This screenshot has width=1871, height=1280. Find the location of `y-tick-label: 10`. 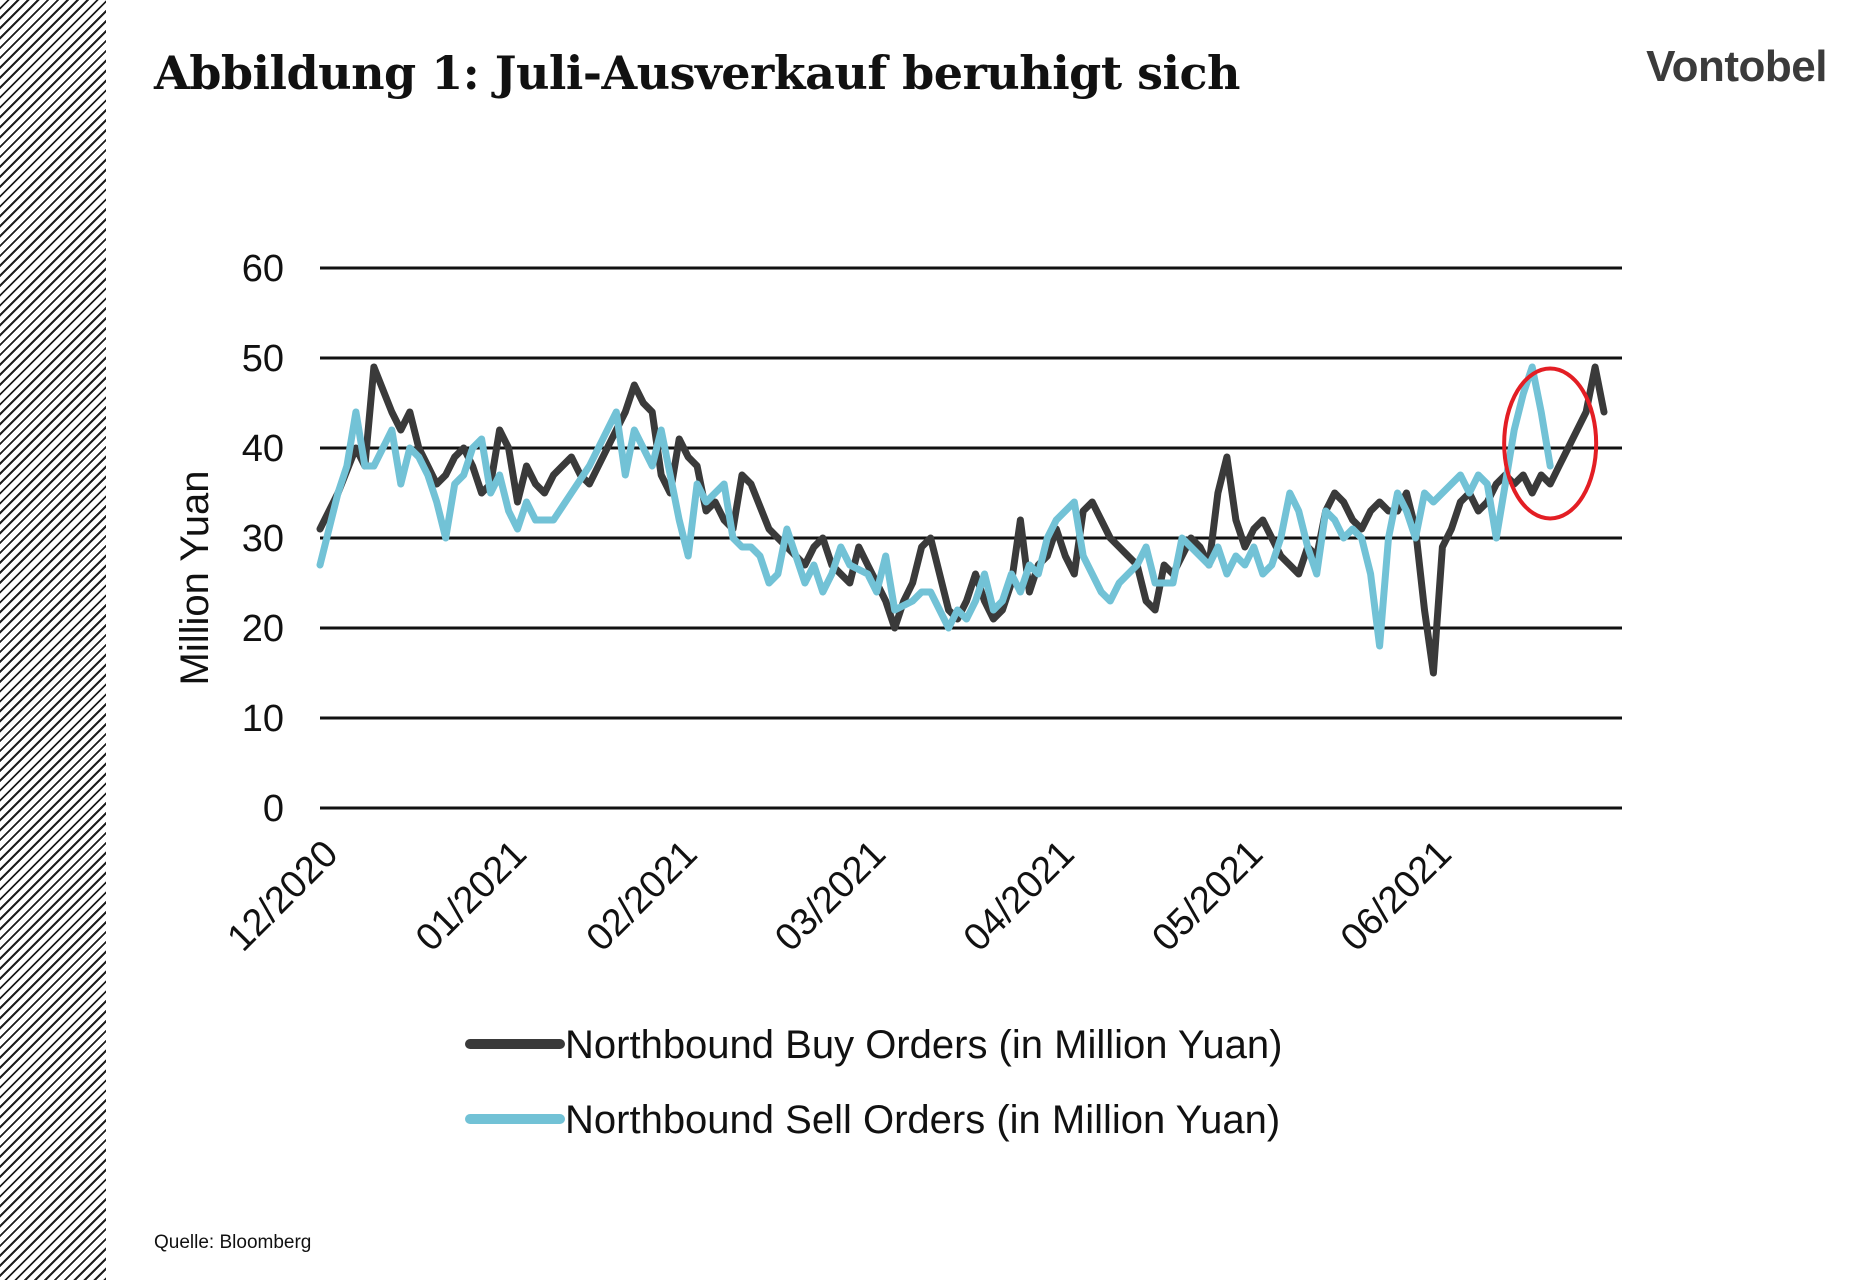

y-tick-label: 10 is located at coordinates (263, 719).